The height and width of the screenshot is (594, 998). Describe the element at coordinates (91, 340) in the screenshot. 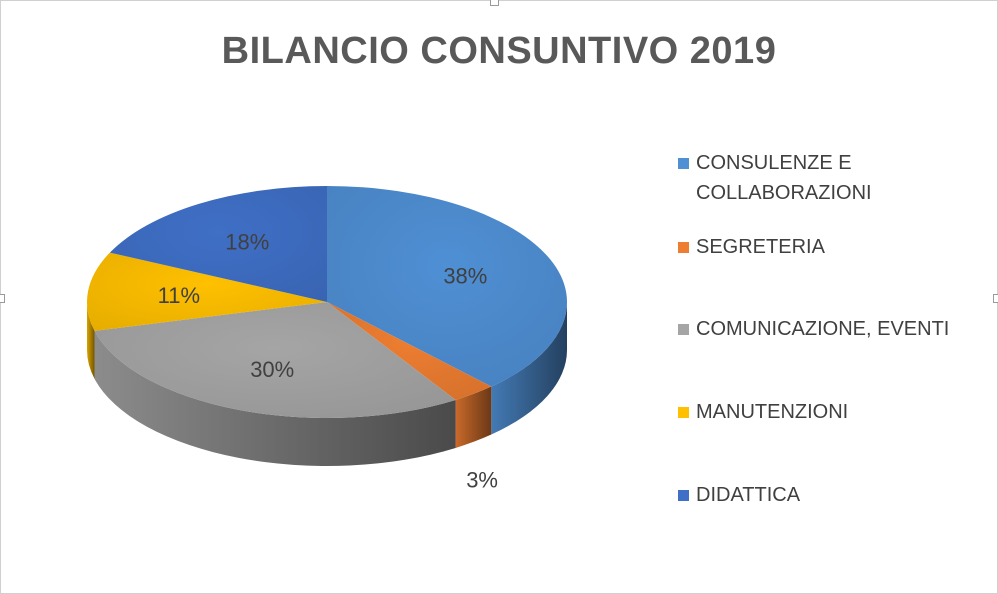

I see `pie-side-manutenzioni` at that location.